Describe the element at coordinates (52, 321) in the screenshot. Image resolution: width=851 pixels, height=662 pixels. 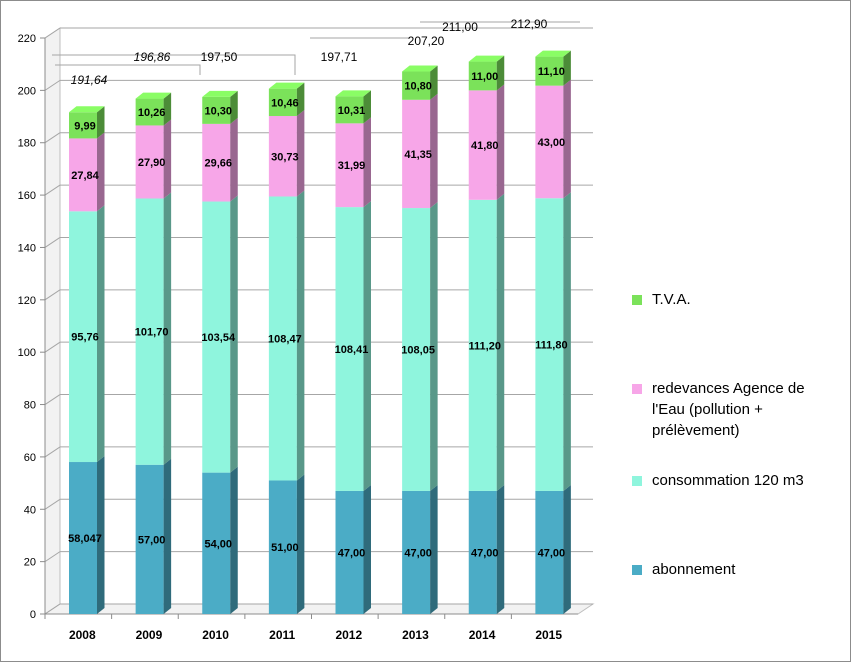
I see `left-wall` at that location.